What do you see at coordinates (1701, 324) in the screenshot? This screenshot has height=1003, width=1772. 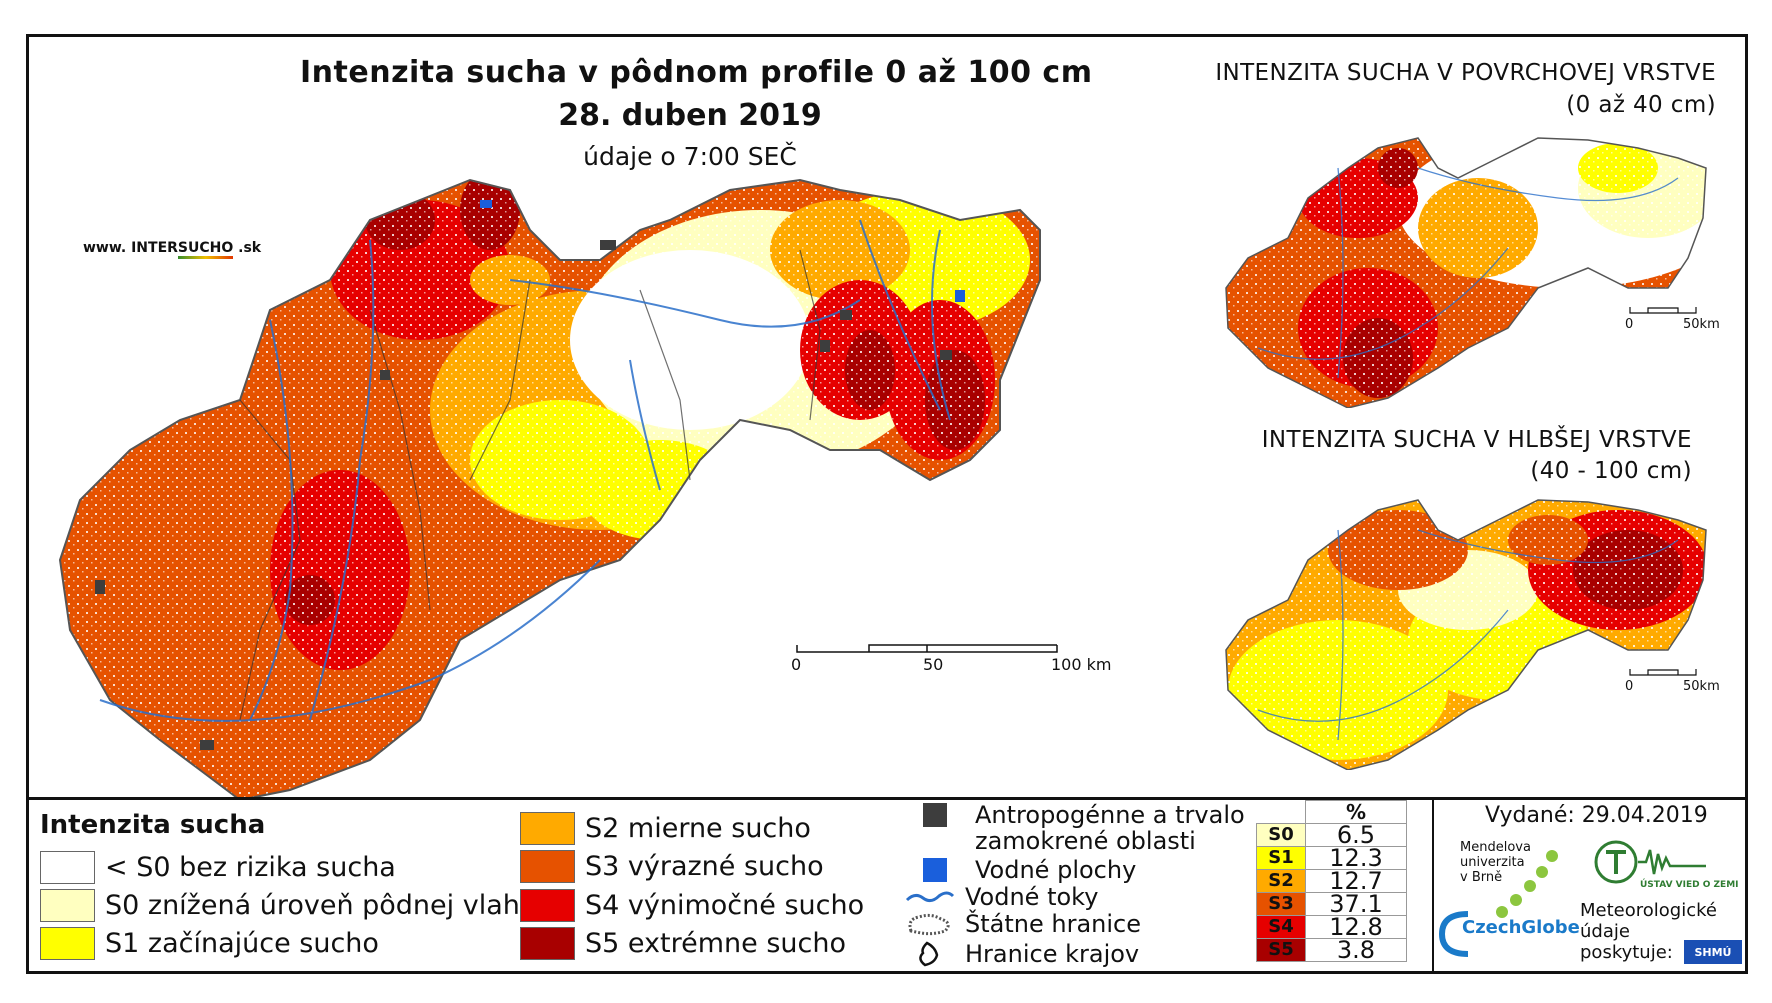 I see `inset-top-scale-50: 50km` at bounding box center [1701, 324].